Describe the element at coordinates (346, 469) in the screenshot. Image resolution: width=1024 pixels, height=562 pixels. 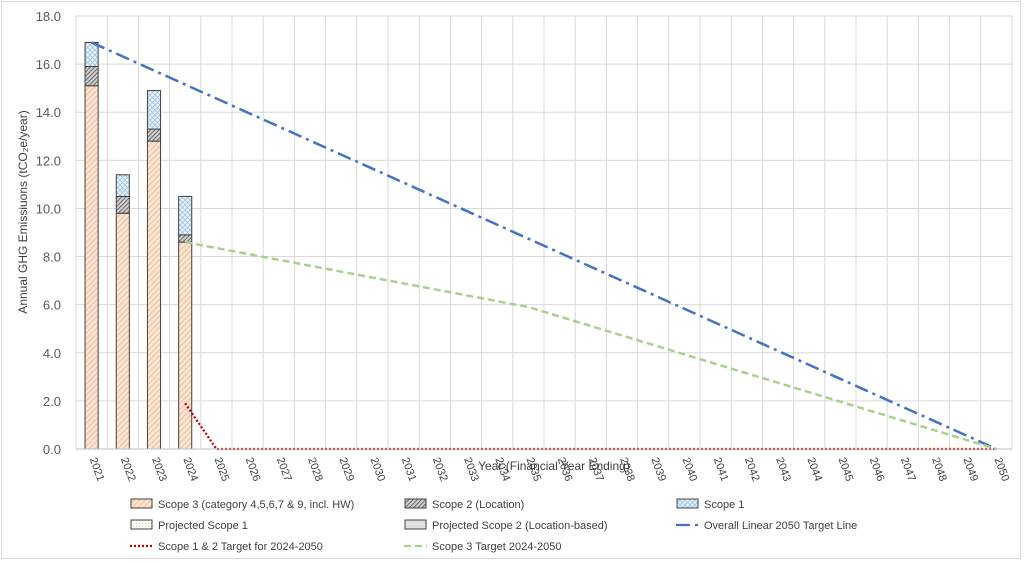
I see `x-tick-label: 2029` at that location.